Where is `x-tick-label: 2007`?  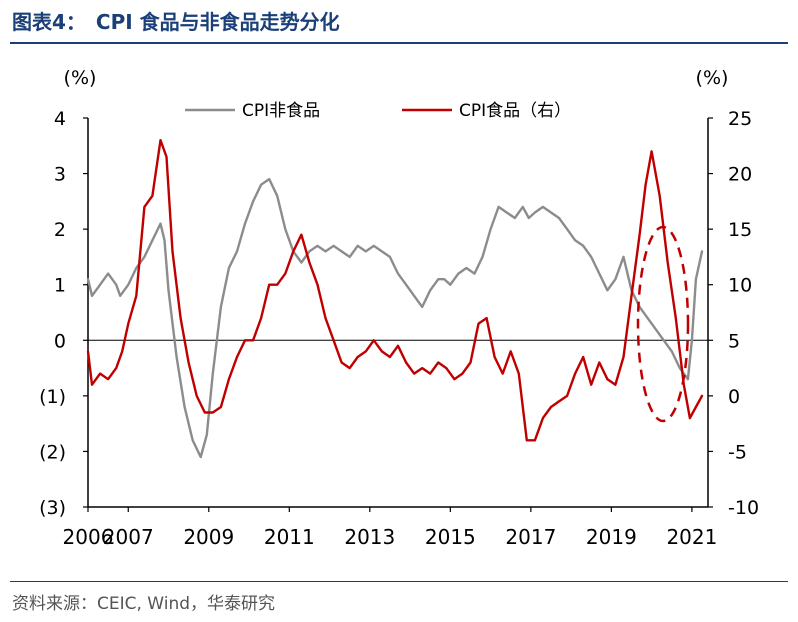 x-tick-label: 2007 is located at coordinates (128, 537).